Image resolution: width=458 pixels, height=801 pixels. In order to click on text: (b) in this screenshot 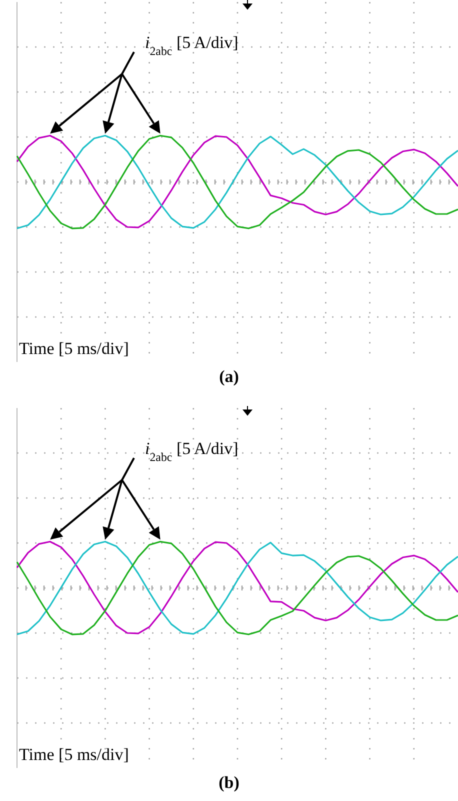, I will do `click(229, 782)`.